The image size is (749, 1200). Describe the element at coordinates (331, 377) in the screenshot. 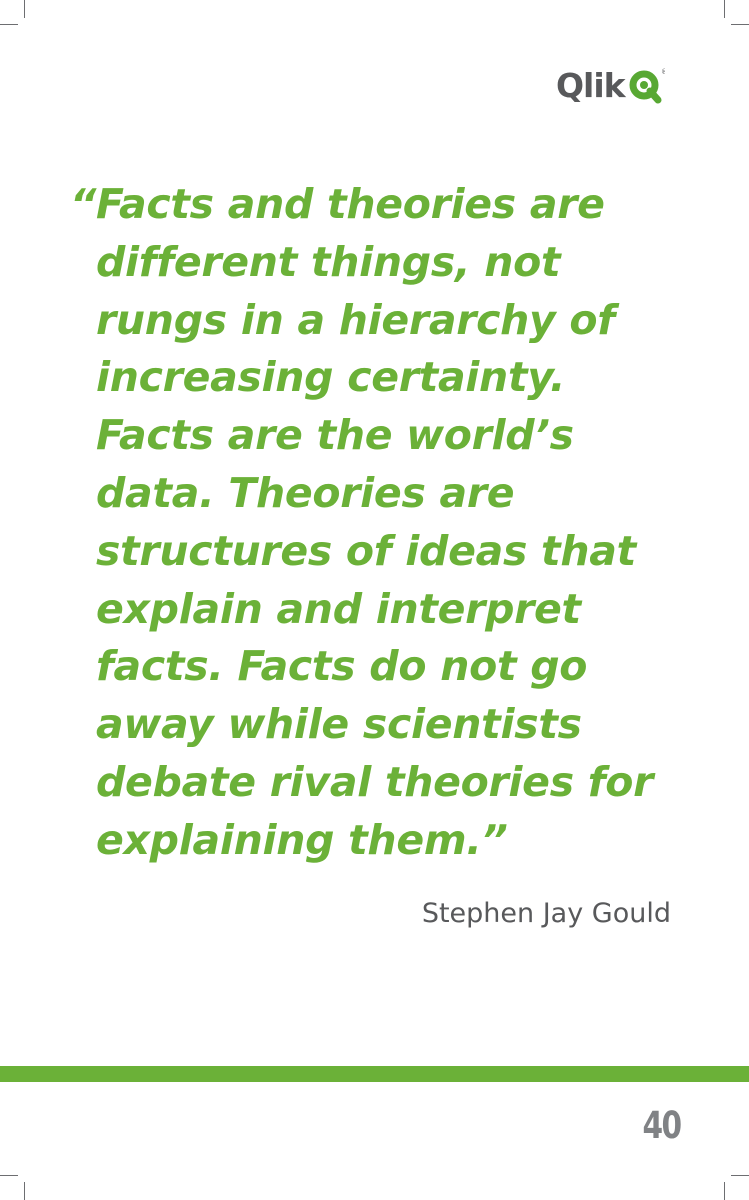

I see `quote-line: increasing certainty.` at that location.